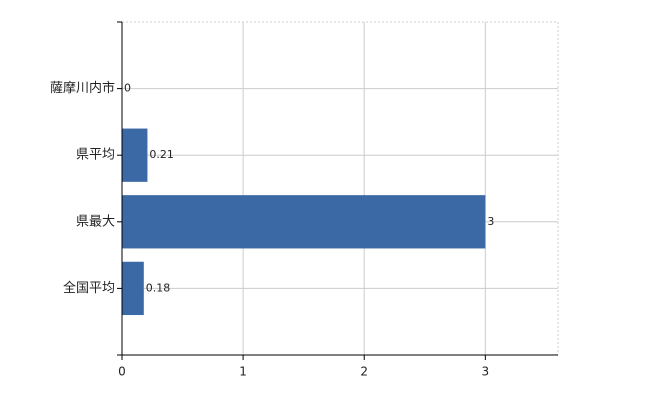 Image resolution: width=650 pixels, height=400 pixels. I want to click on x-tick-label: 0, so click(122, 372).